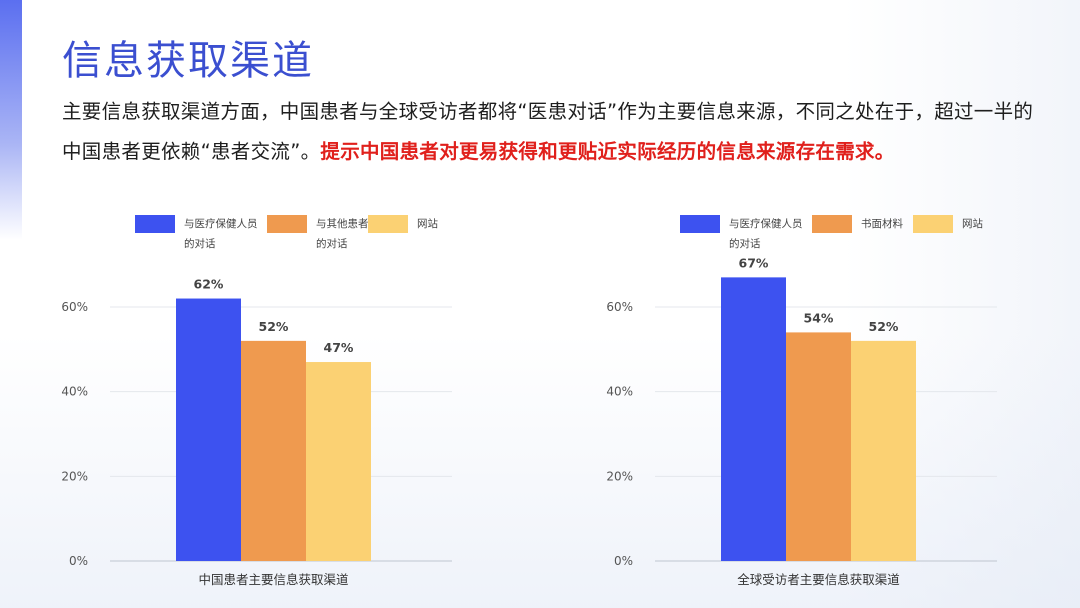 The width and height of the screenshot is (1080, 608). I want to click on data-label: 62%, so click(209, 284).